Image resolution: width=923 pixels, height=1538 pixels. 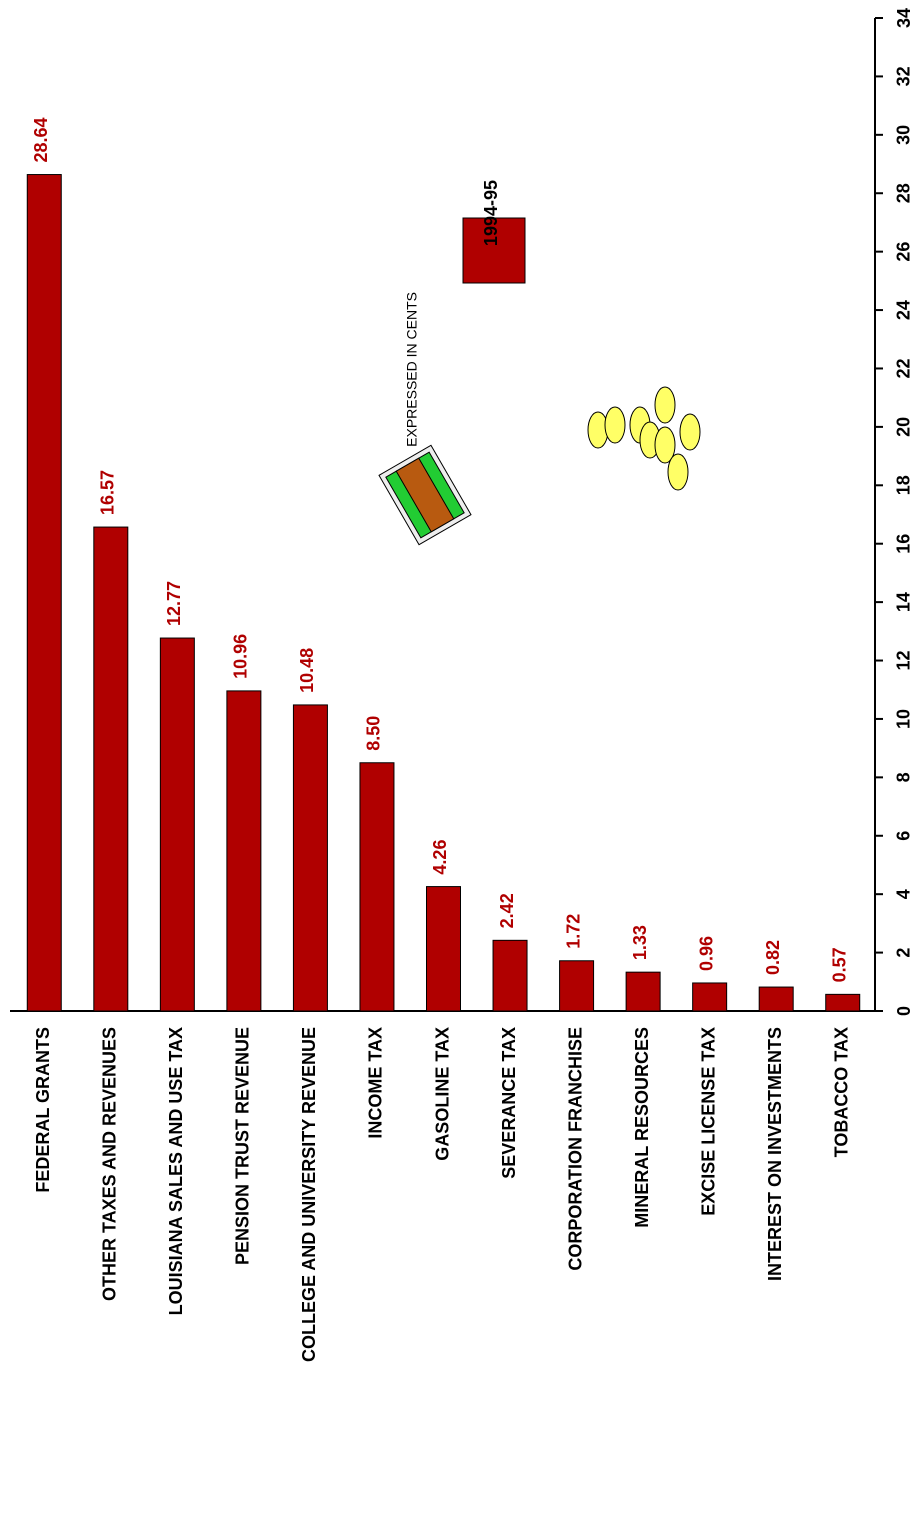 What do you see at coordinates (640, 942) in the screenshot?
I see `value-label: 1.33` at bounding box center [640, 942].